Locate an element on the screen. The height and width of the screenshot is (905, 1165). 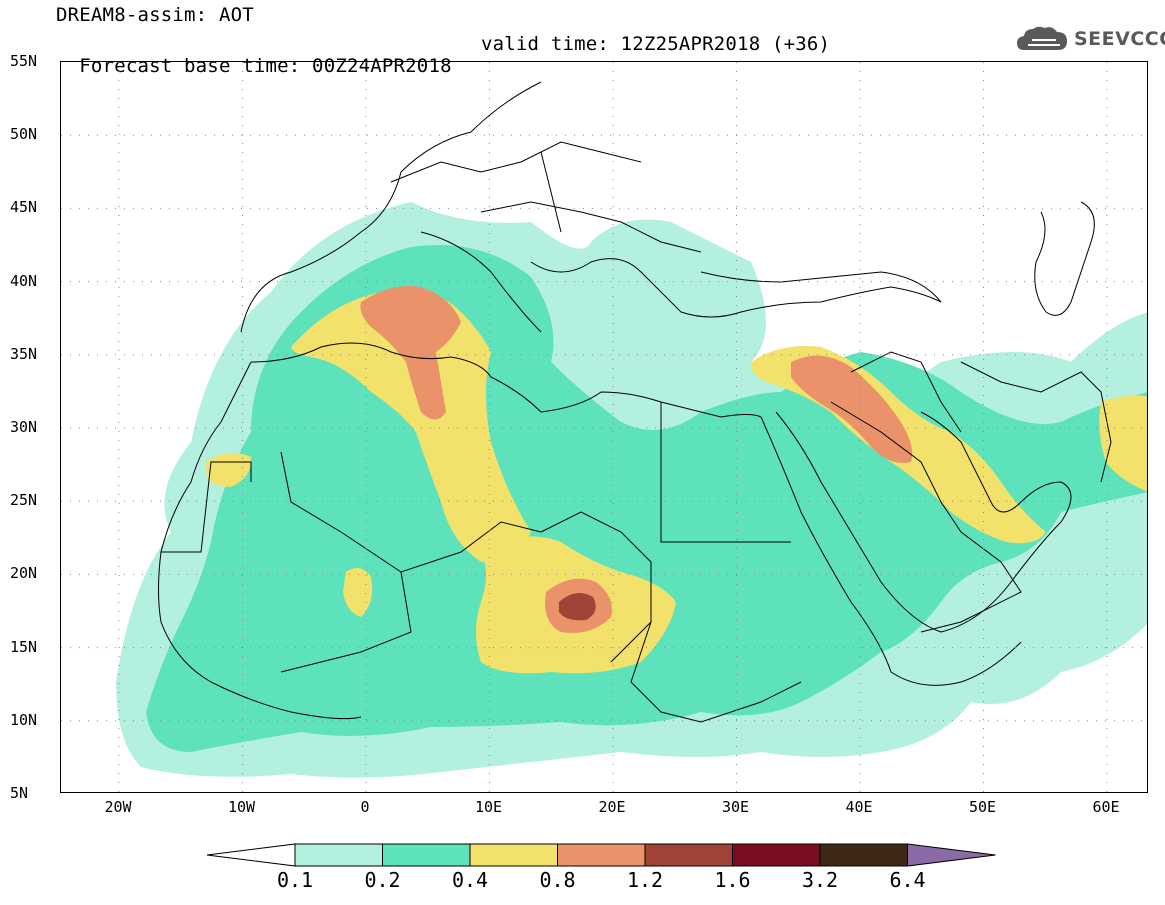
aot-contour-0.4-e is located at coordinates (358, 592).